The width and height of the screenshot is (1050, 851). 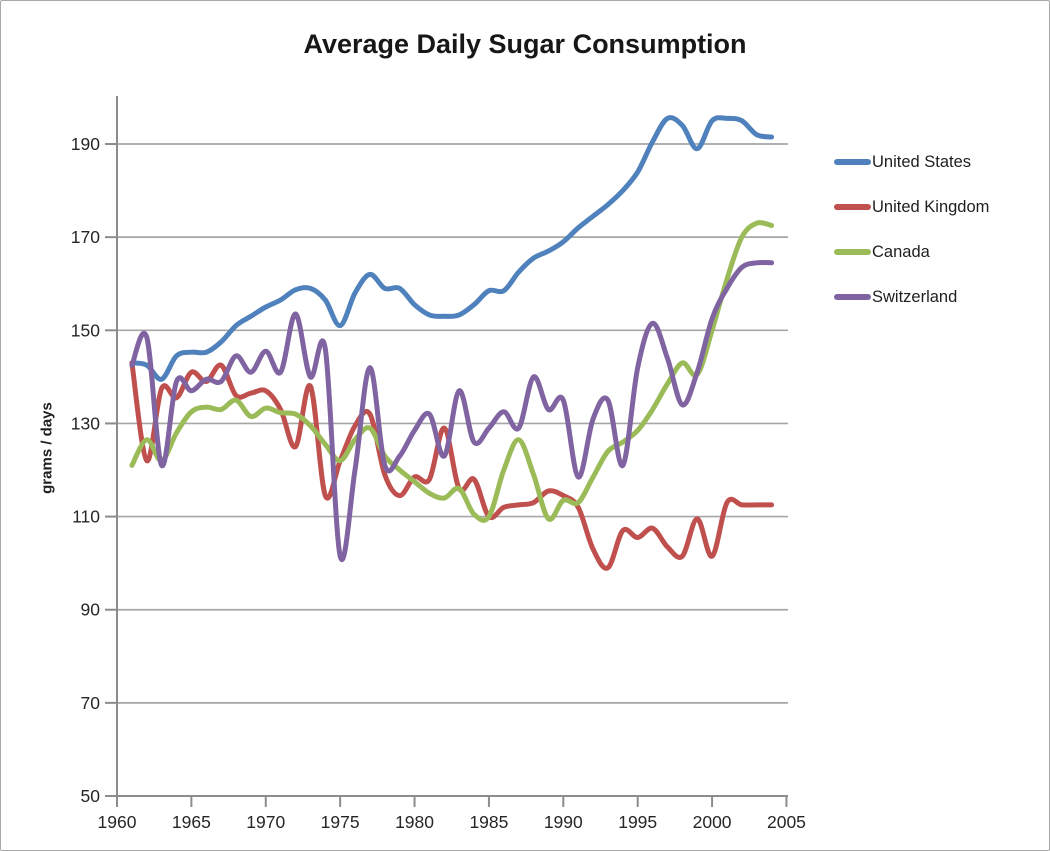 I want to click on y-tick-label-70: 70, so click(x=91, y=703).